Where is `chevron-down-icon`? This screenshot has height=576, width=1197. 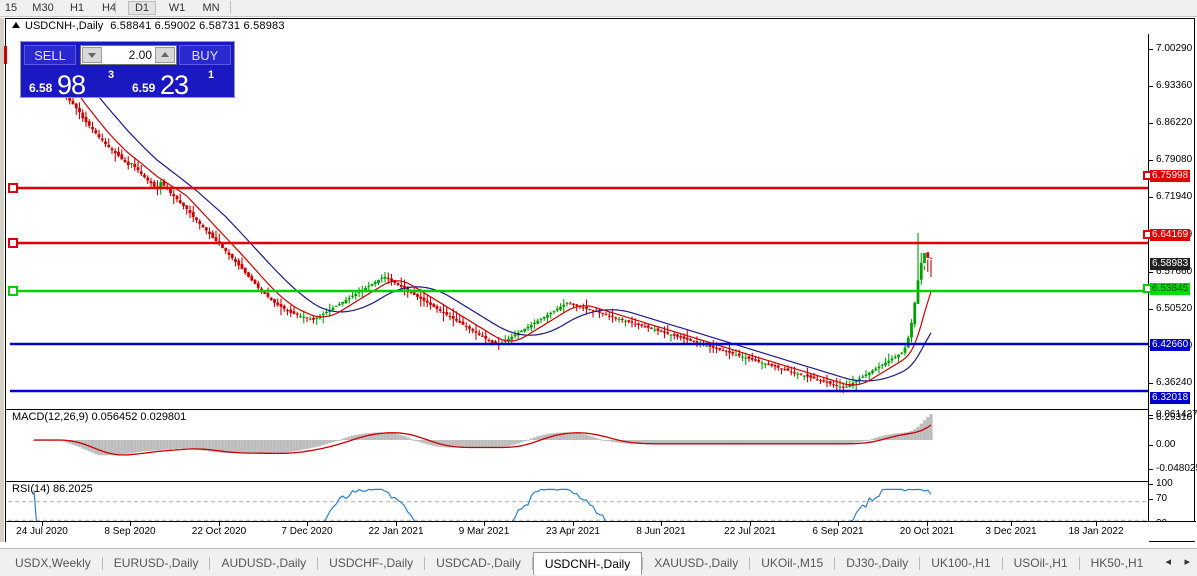 chevron-down-icon is located at coordinates (92, 55).